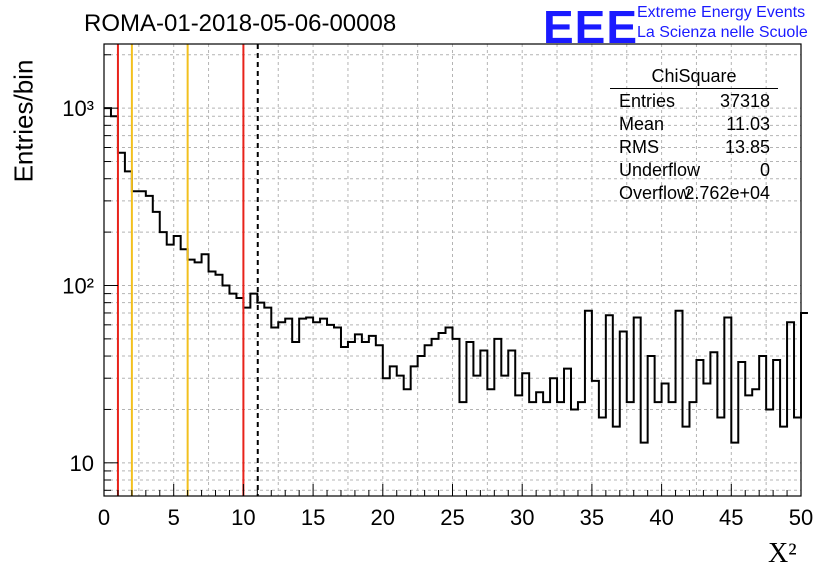 The width and height of the screenshot is (836, 572). What do you see at coordinates (801, 517) in the screenshot?
I see `x-tick-label: 50` at bounding box center [801, 517].